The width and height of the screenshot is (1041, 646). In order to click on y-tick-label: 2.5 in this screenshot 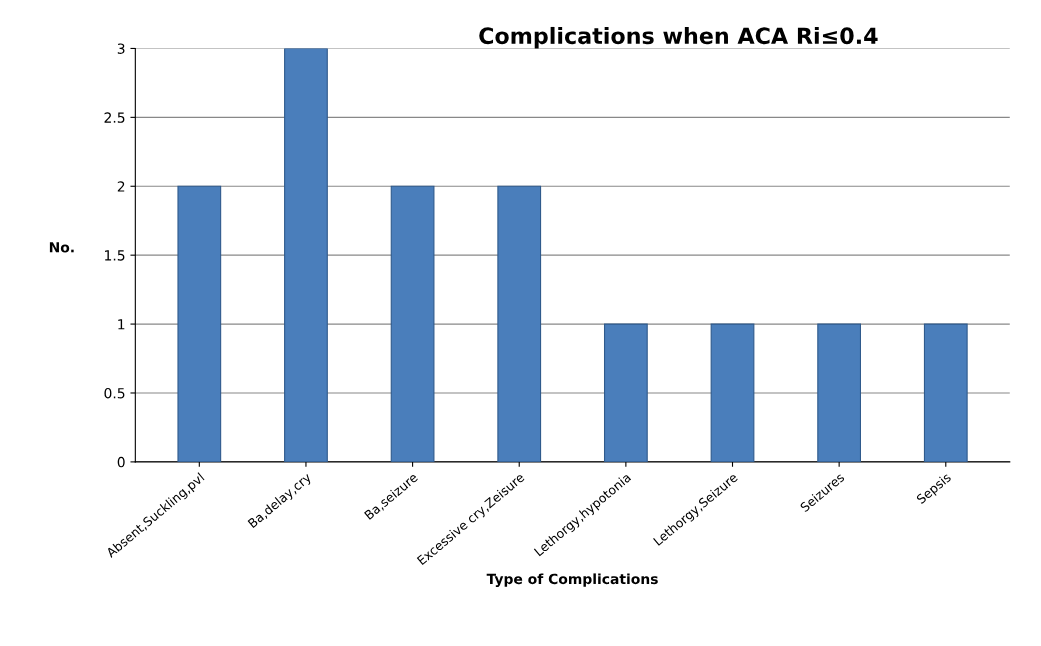, I will do `click(114, 117)`.